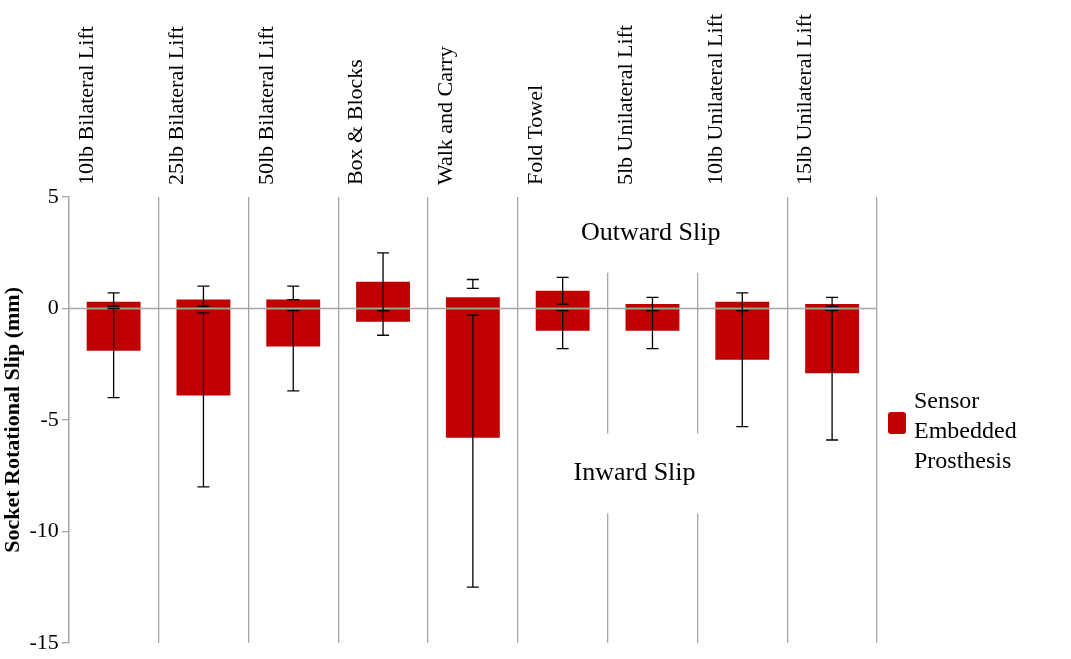 This screenshot has width=1071, height=659. I want to click on x-tick-label: 50lb Bilateral Lift, so click(265, 106).